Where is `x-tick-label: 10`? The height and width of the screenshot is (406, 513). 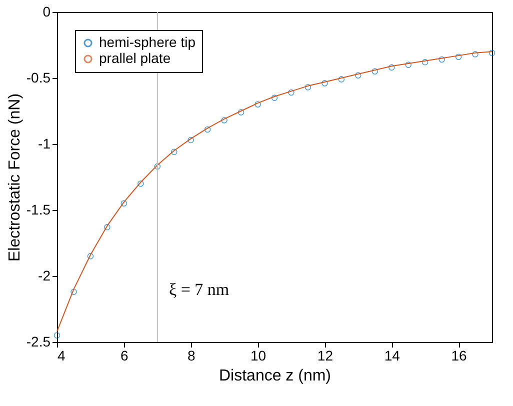 x-tick-label: 10 is located at coordinates (258, 356).